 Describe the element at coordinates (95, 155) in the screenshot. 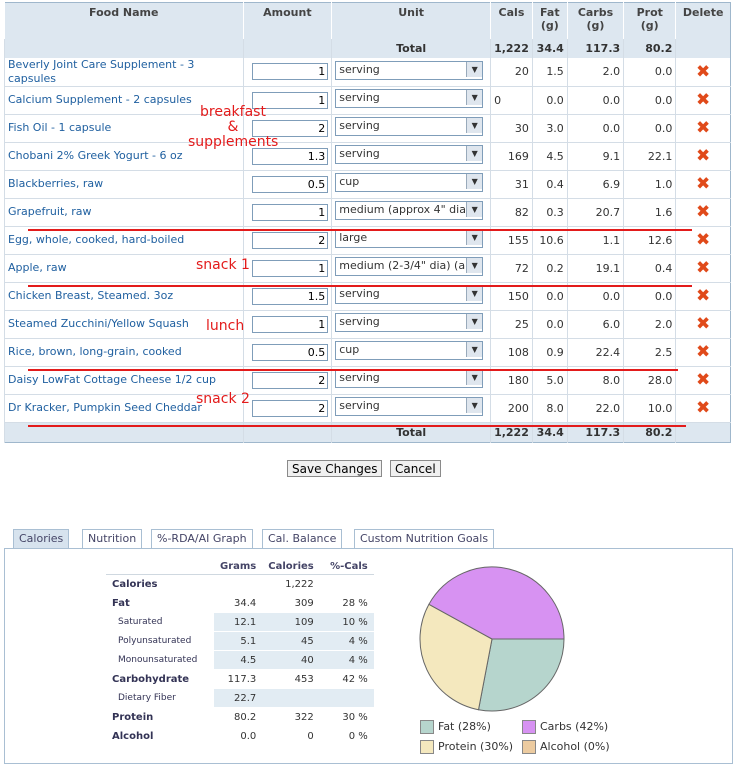

I see `food-name-link: Chobani 2% Greek Yogurt - 6 oz` at that location.